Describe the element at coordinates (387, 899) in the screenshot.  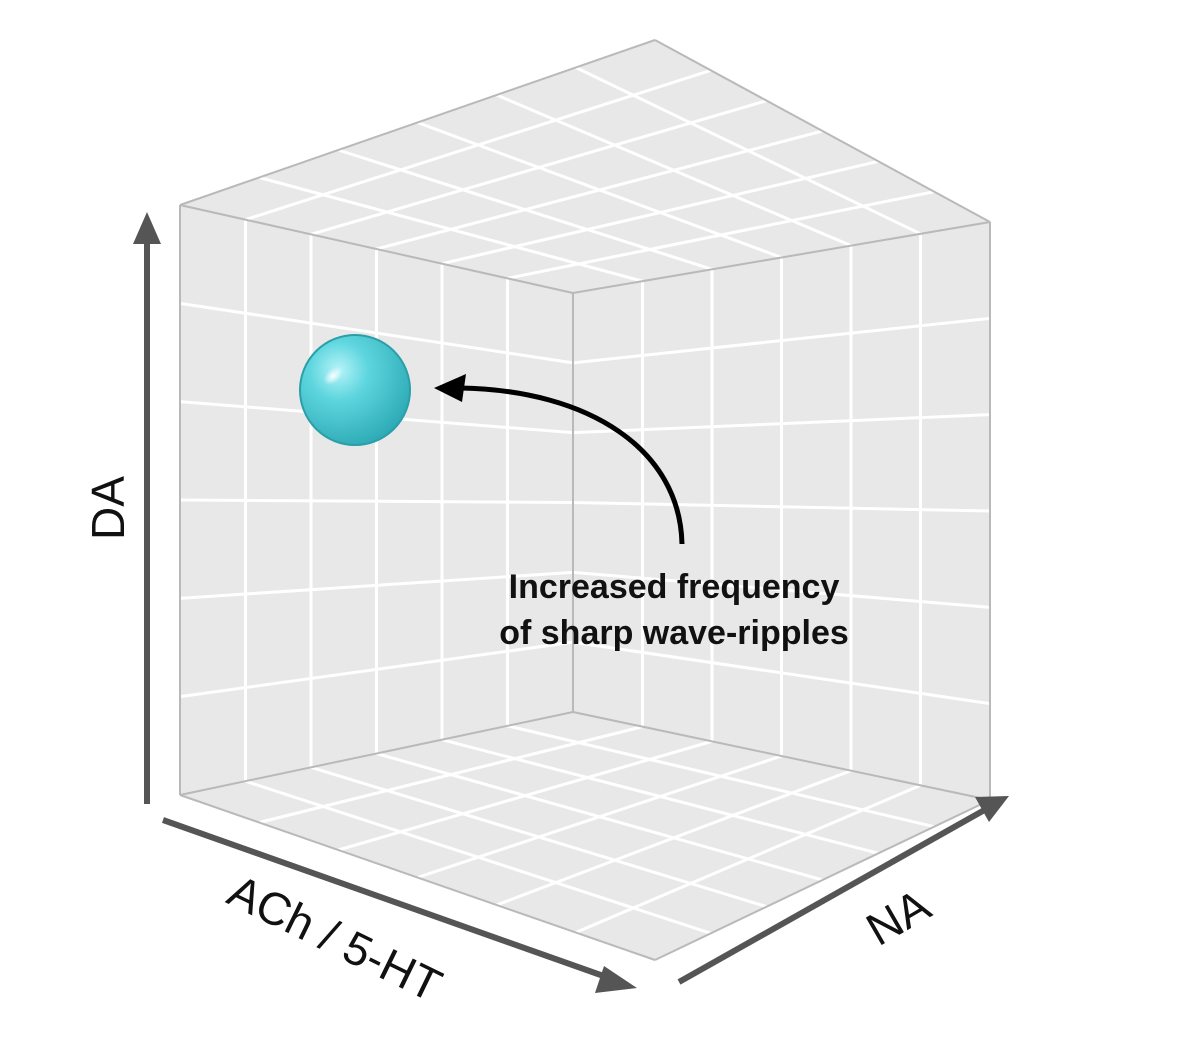
I see `ach-axis-arrow` at that location.